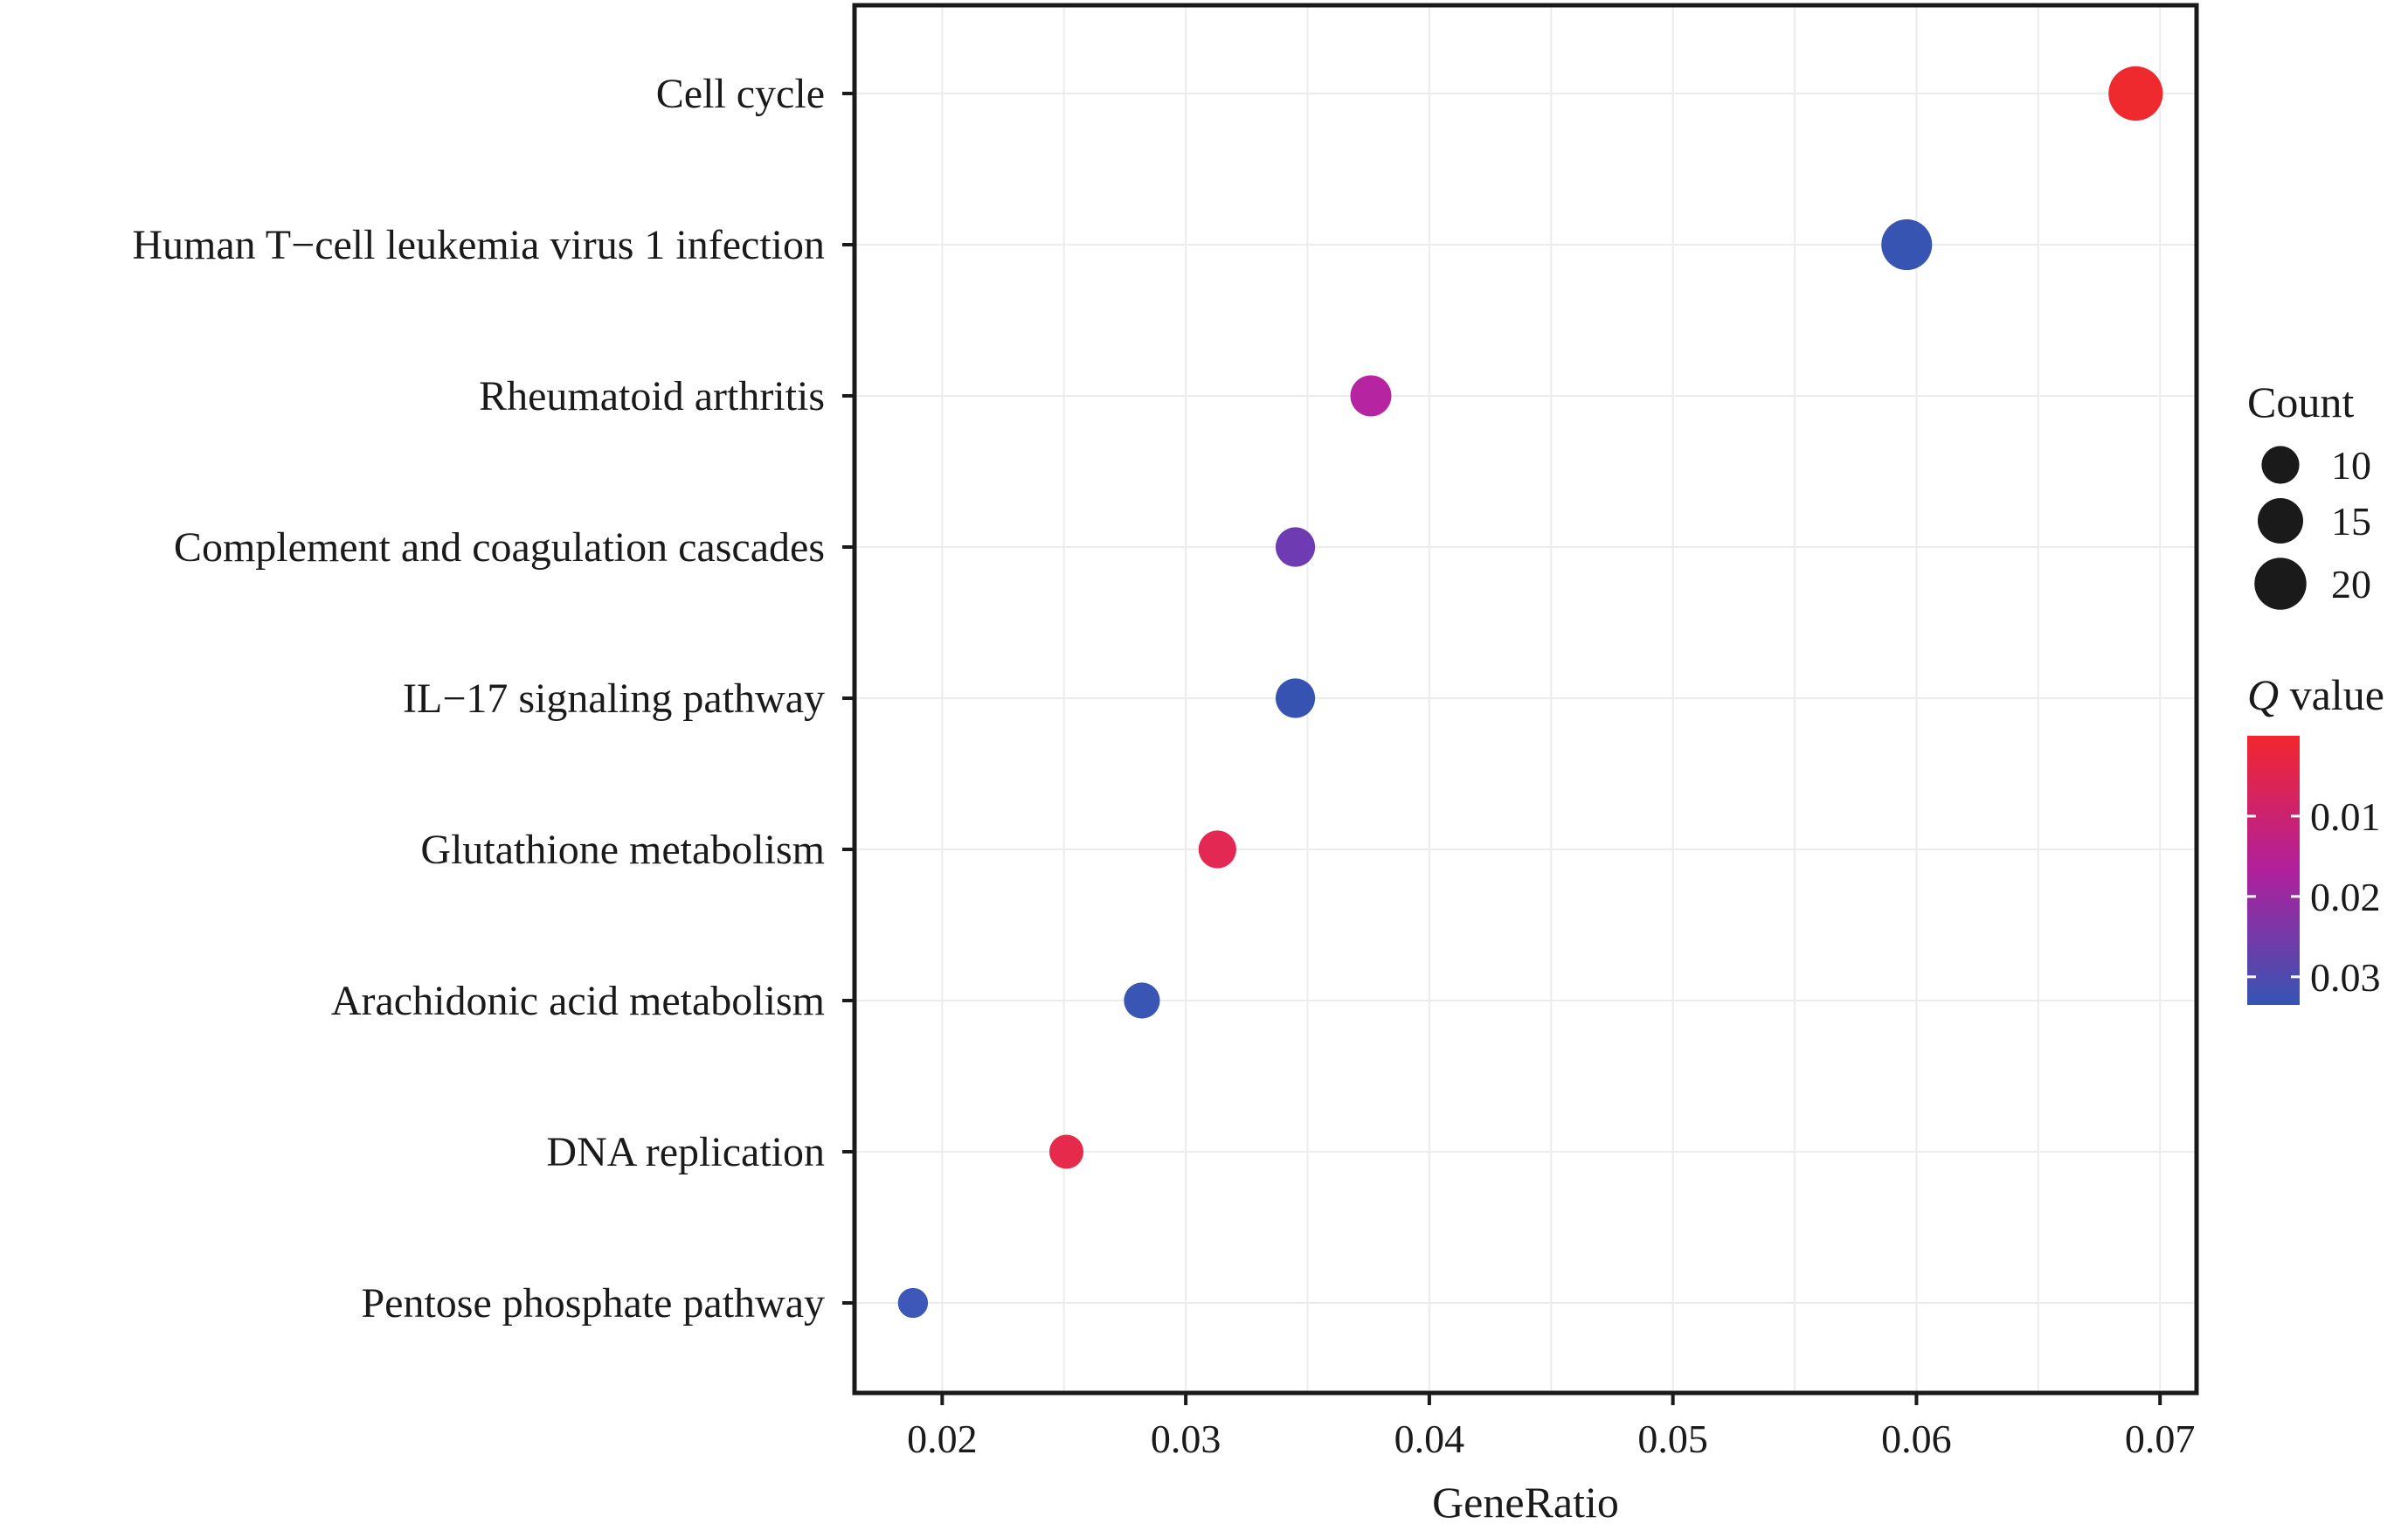 The width and height of the screenshot is (2408, 1531). What do you see at coordinates (614, 698) in the screenshot?
I see `category-label: IL−17 signaling pathway` at bounding box center [614, 698].